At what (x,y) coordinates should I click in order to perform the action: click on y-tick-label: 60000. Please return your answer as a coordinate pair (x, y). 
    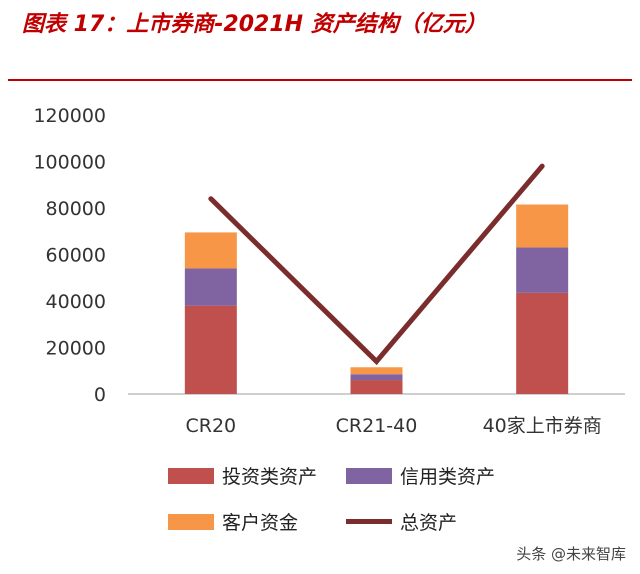
    Looking at the image, I should click on (76, 256).